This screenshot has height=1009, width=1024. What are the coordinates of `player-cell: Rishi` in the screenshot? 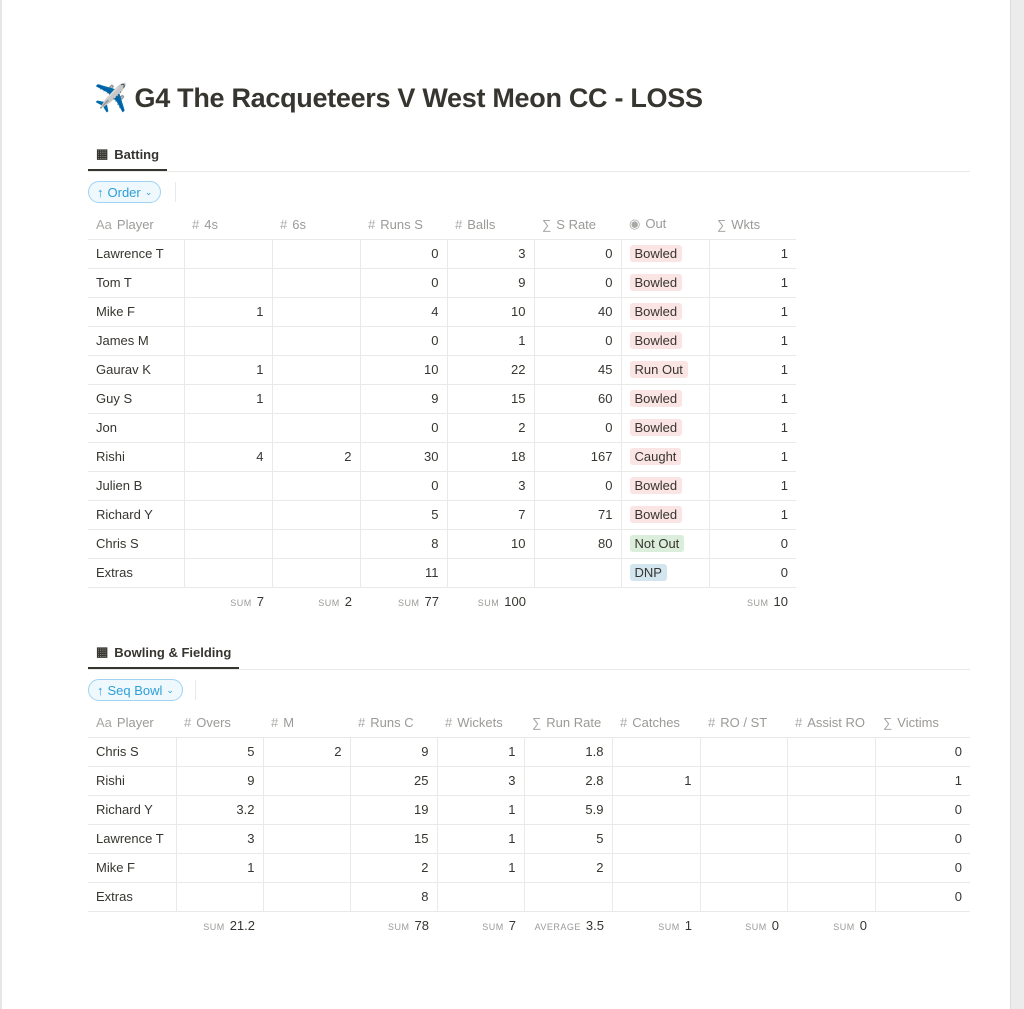 It's located at (132, 781).